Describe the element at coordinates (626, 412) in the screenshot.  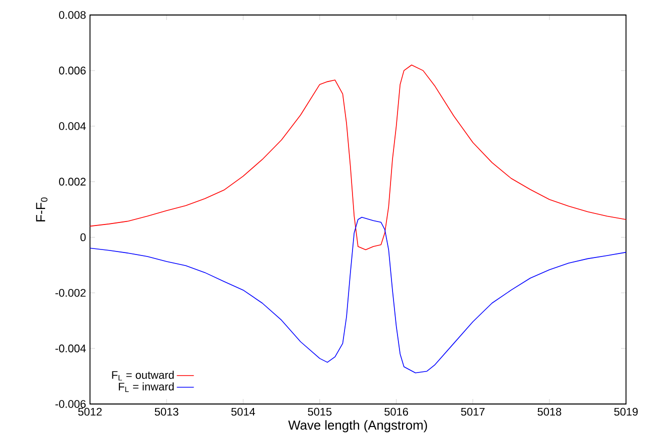
I see `x-tick-label: 5019` at that location.